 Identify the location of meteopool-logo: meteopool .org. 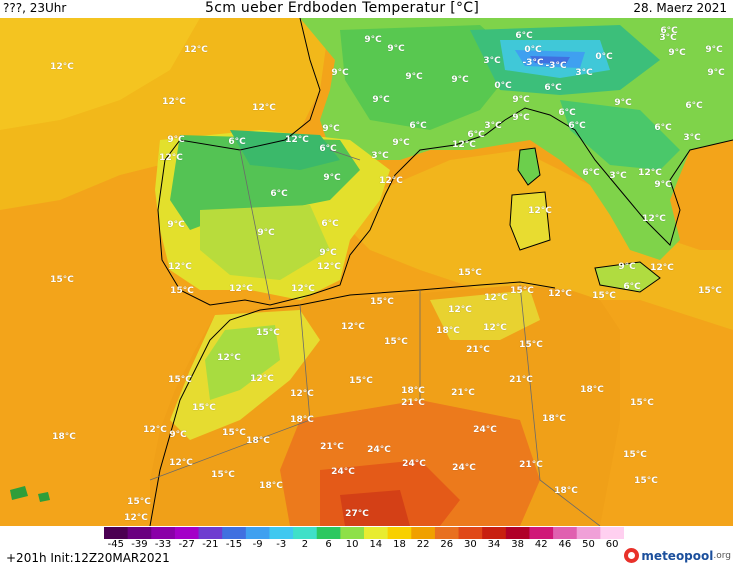
(677, 555).